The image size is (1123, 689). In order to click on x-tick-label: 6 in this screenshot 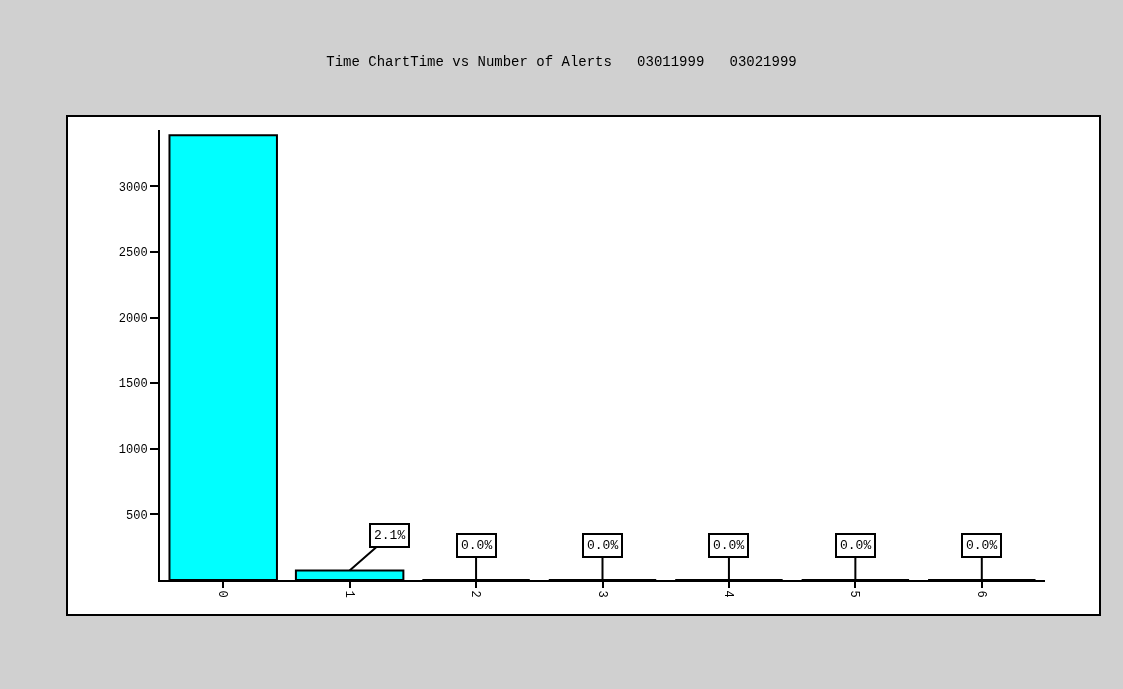, I will do `click(980, 594)`.